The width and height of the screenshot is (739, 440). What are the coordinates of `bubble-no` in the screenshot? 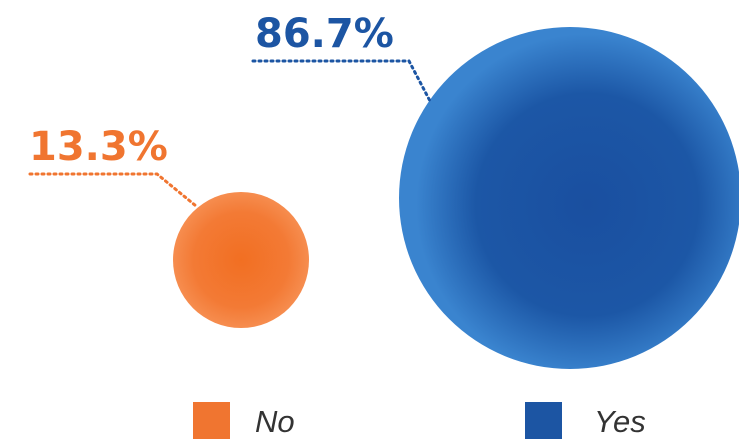 It's located at (241, 260).